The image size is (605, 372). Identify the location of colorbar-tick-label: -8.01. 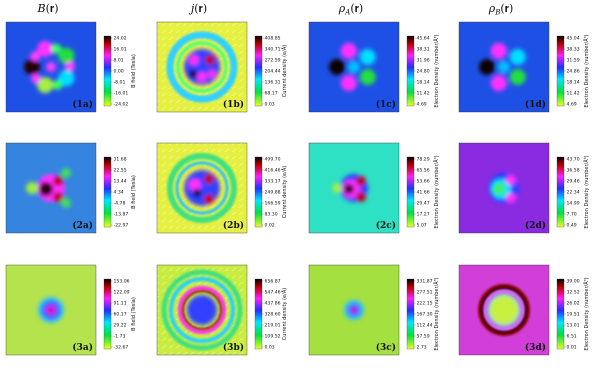
(120, 83).